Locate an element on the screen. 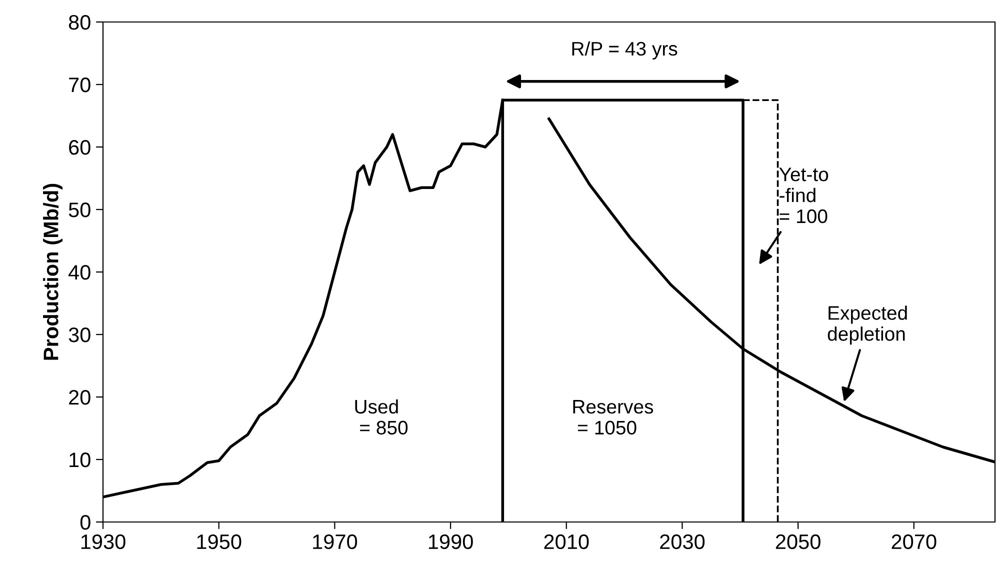  x-tick-label: 1930 is located at coordinates (103, 542).